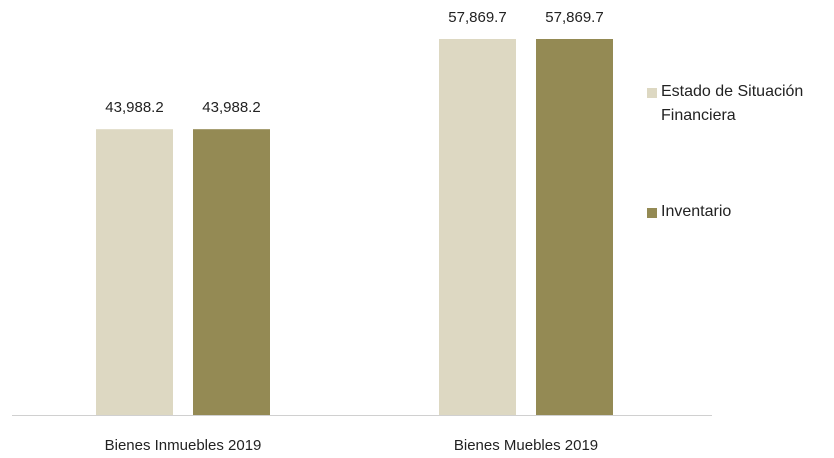  I want to click on x-tick-label: Bienes Muebles 2019, so click(526, 445).